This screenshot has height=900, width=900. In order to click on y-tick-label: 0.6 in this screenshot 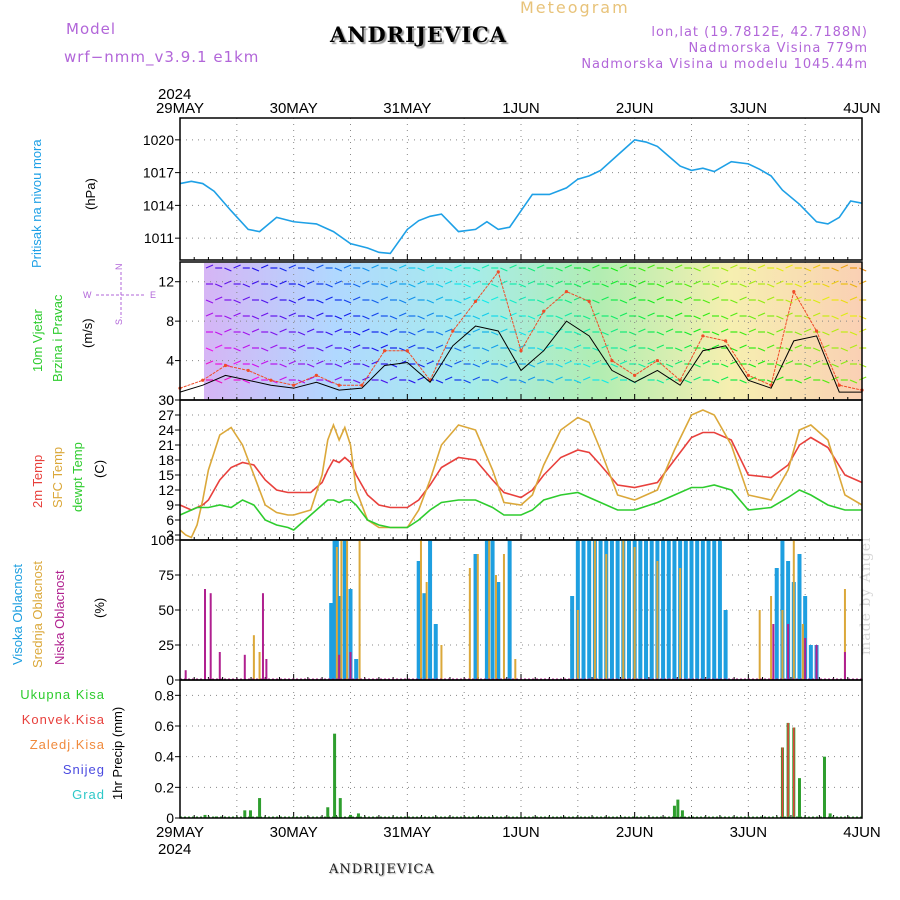, I will do `click(165, 726)`.